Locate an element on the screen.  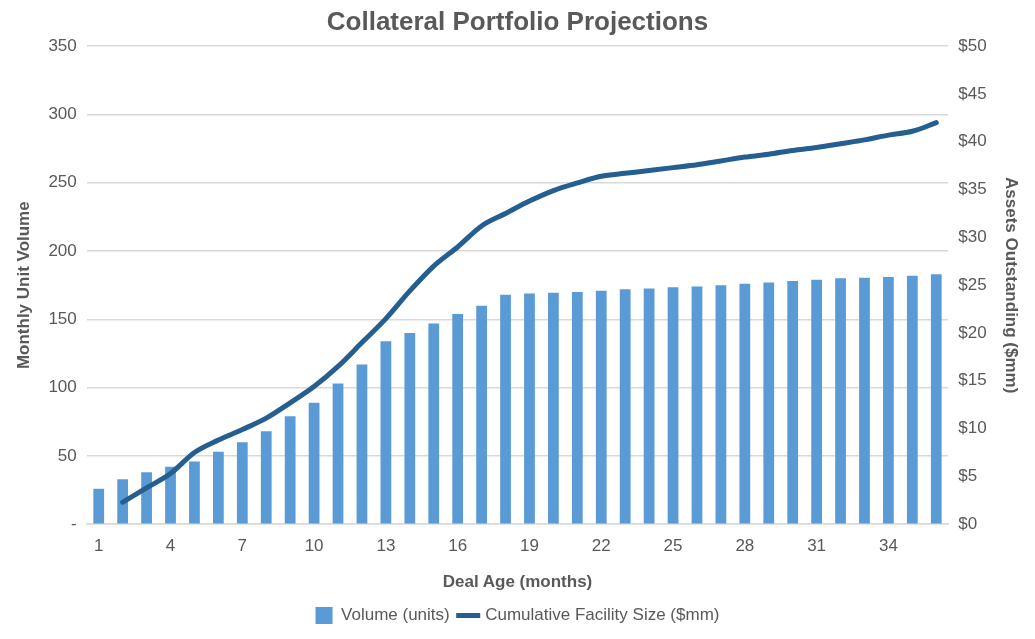
x-tick-label: 1 is located at coordinates (98, 546).